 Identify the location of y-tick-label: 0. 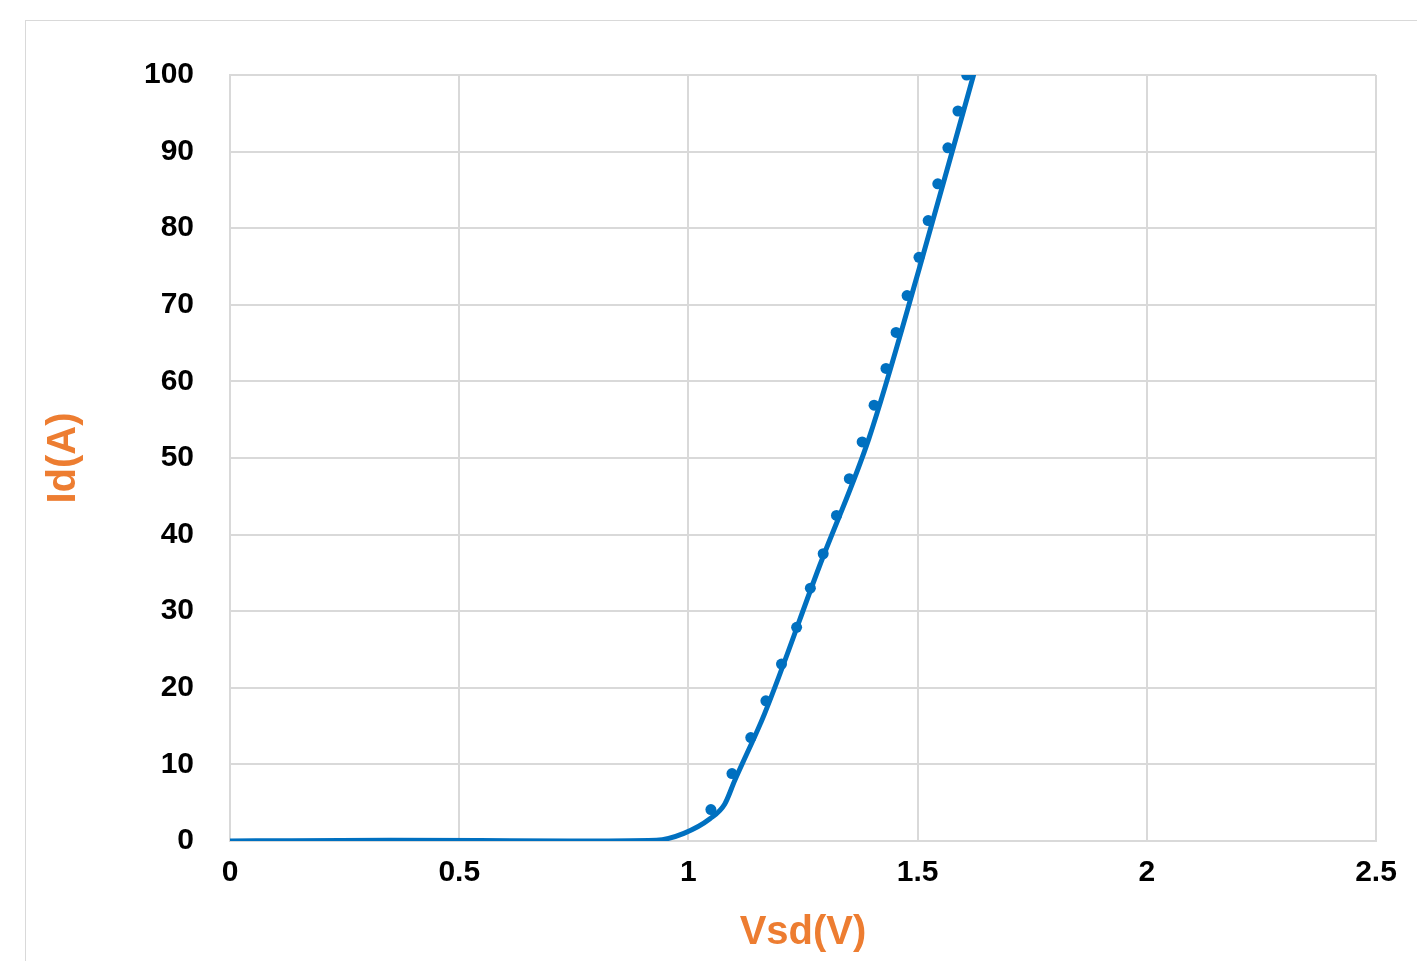
(186, 839).